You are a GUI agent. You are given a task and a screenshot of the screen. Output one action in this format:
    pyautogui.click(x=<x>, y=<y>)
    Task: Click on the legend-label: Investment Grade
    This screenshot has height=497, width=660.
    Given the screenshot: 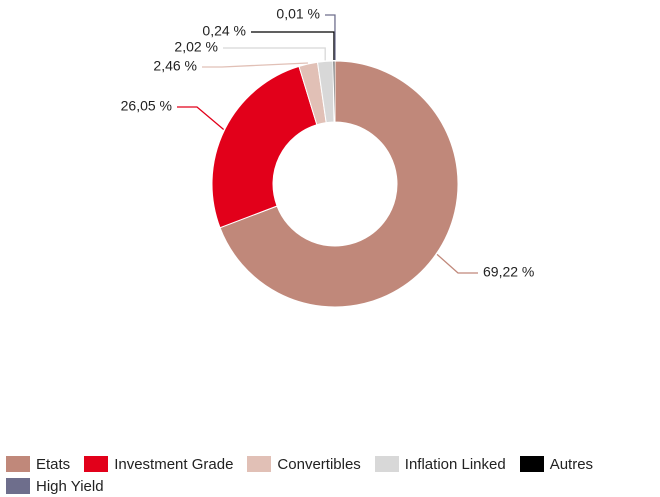 What is the action you would take?
    pyautogui.click(x=174, y=464)
    